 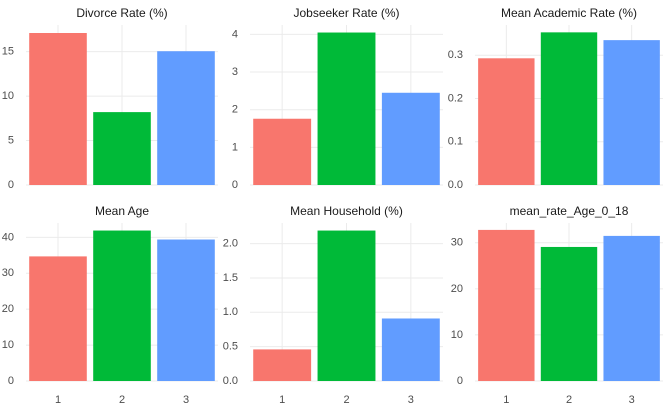 I want to click on y-tick-label: 1.5, so click(x=230, y=278).